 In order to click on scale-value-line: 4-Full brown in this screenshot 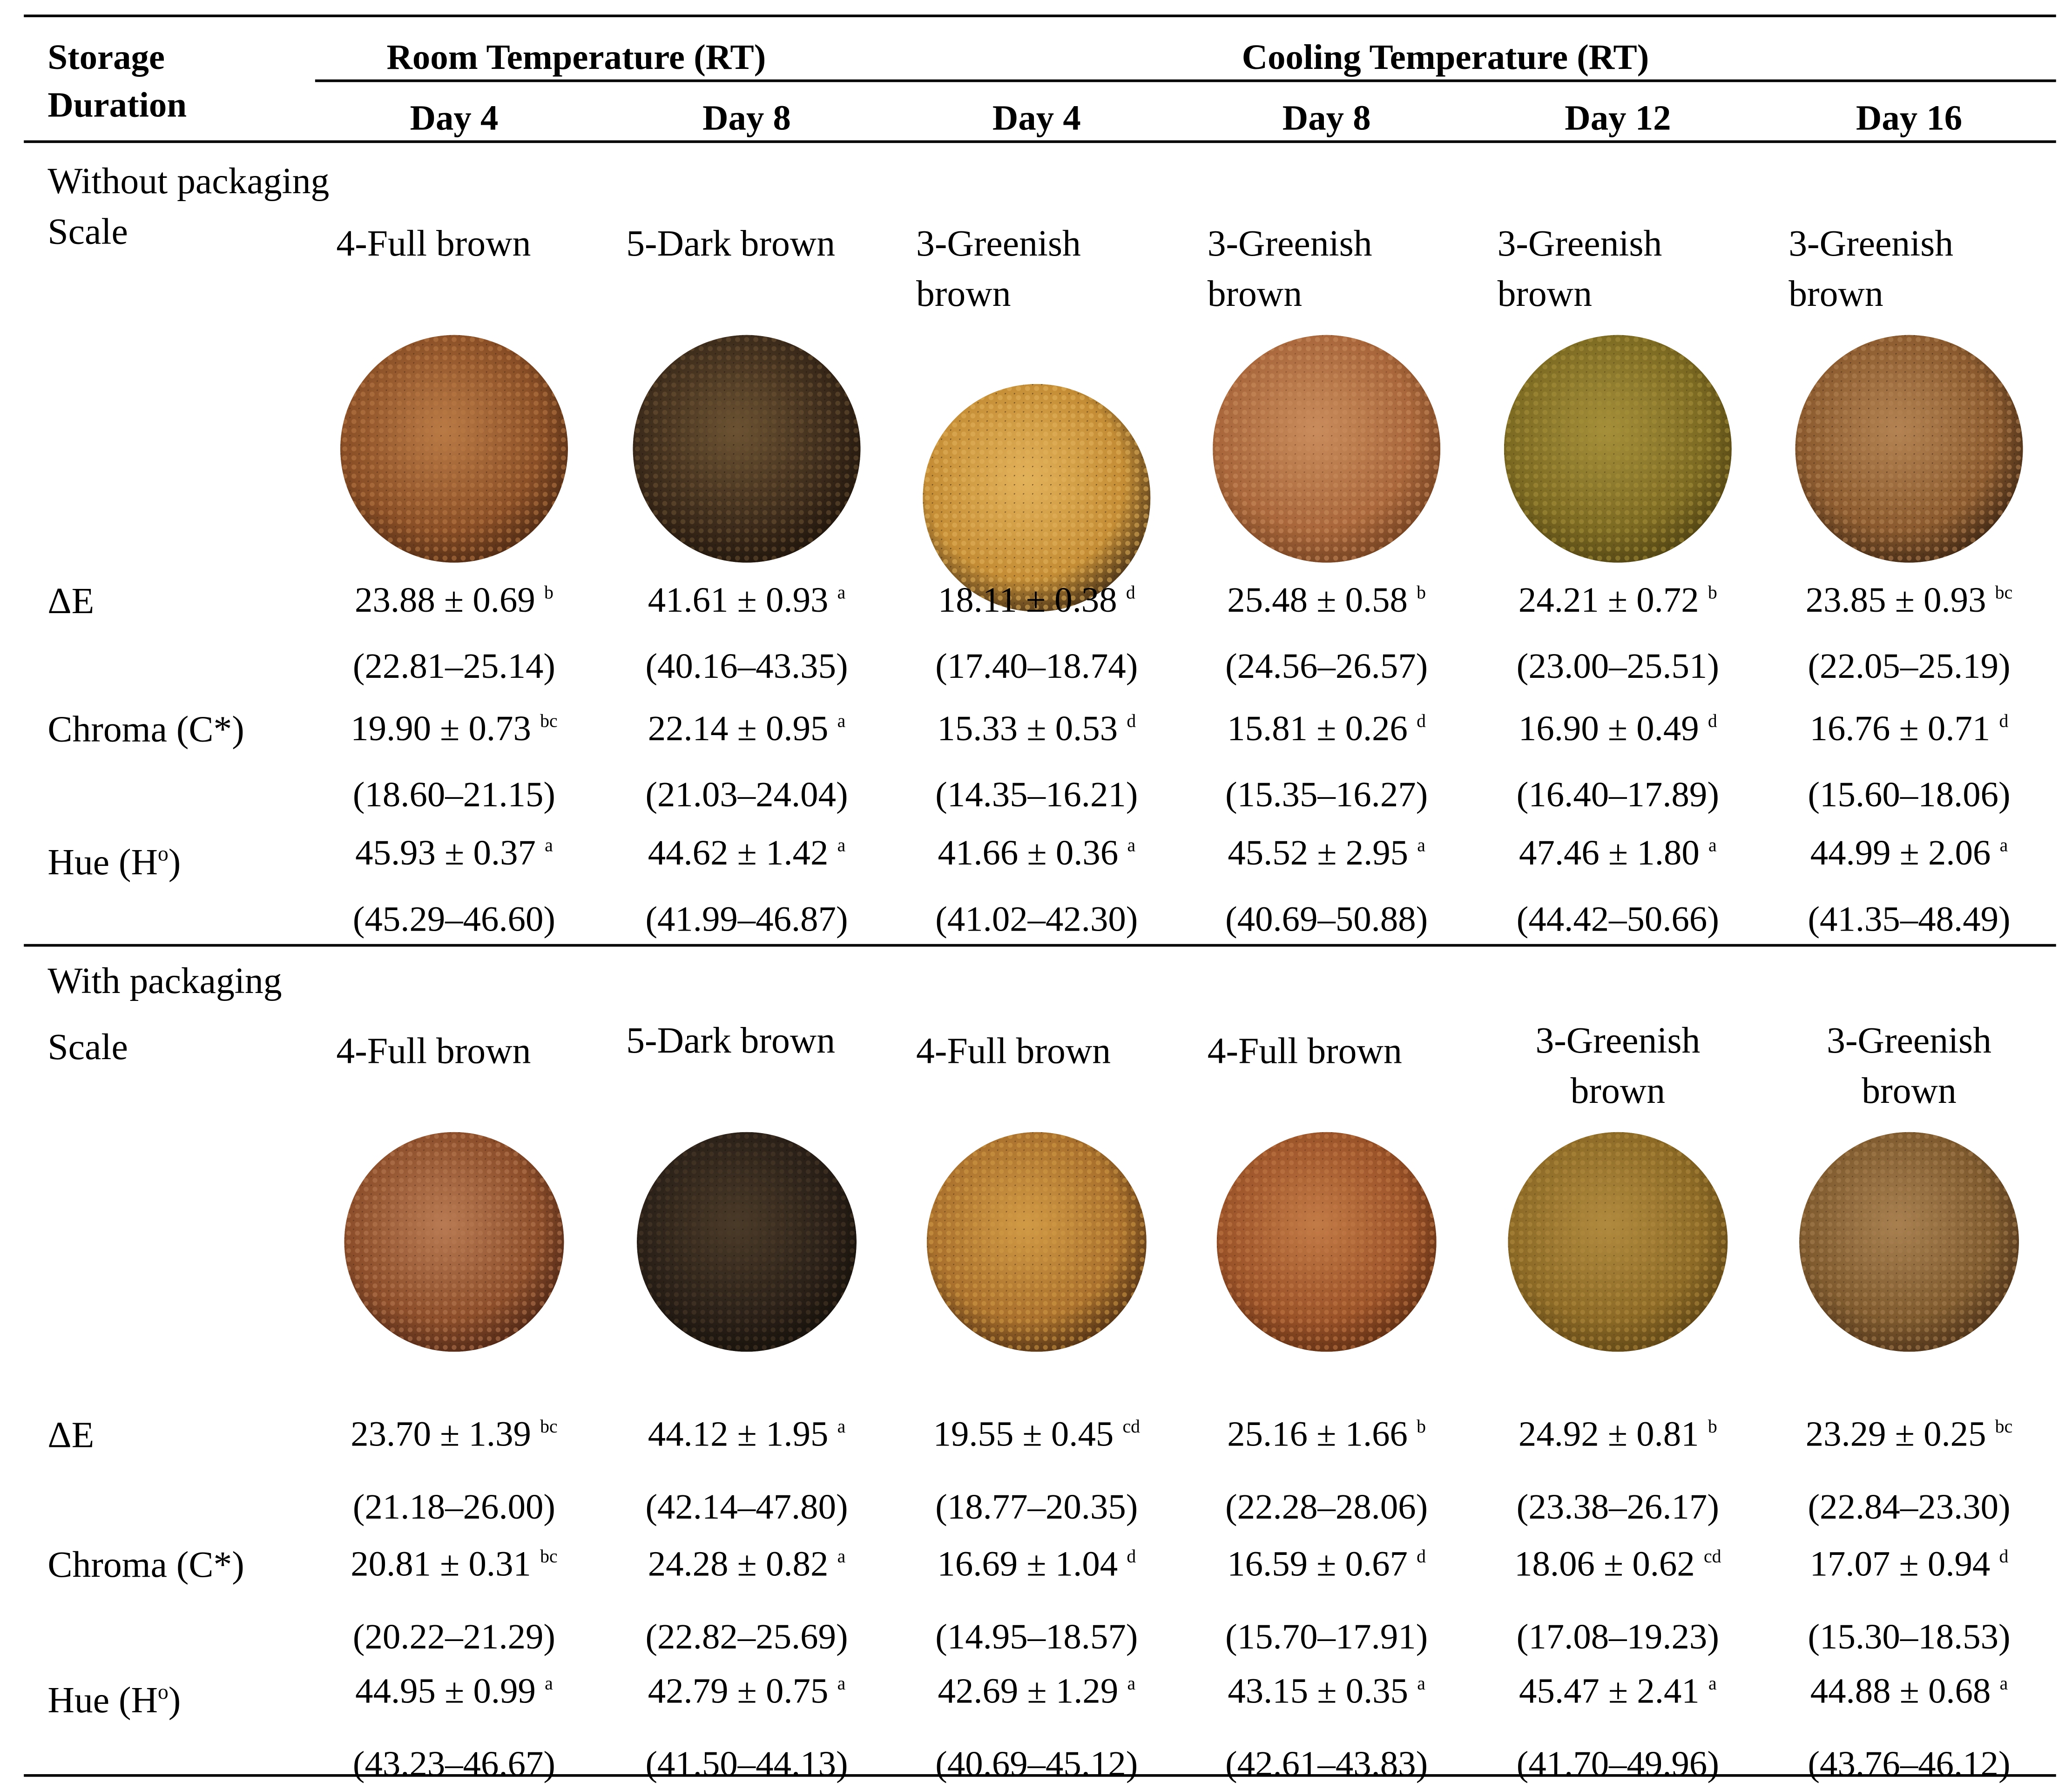, I will do `click(1013, 1052)`.